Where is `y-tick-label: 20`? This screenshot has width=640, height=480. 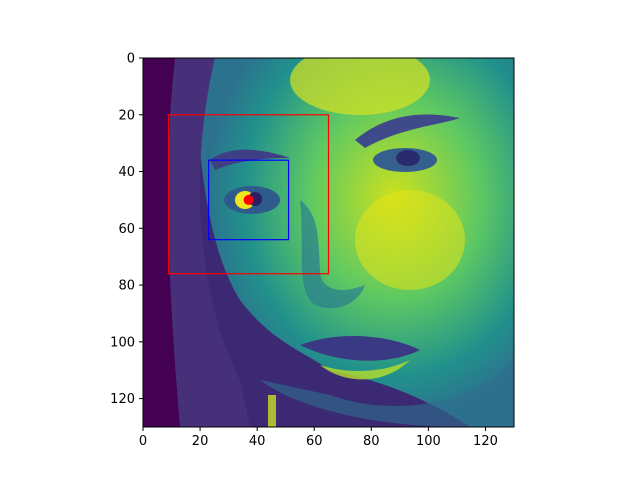 y-tick-label: 20 is located at coordinates (126, 115).